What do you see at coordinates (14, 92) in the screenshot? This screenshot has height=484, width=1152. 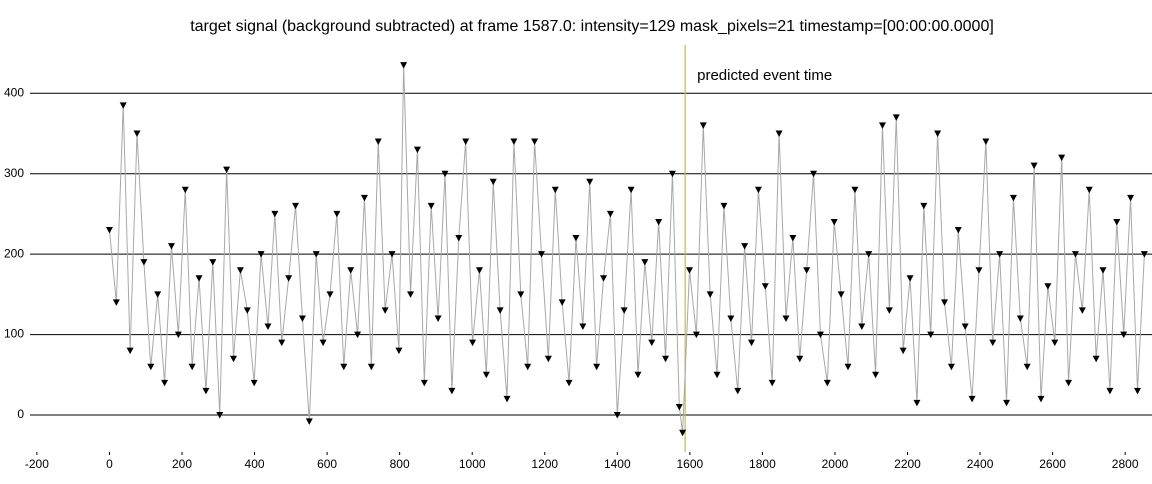 I see `y-tick-label: 400` at bounding box center [14, 92].